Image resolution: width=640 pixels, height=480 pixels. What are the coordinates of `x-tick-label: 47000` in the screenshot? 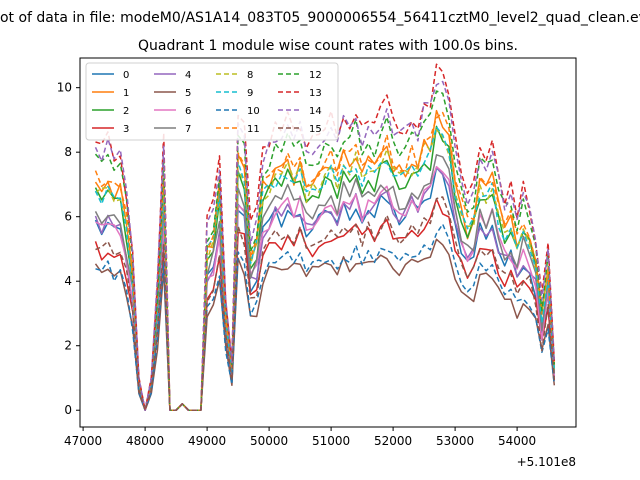 It's located at (83, 441).